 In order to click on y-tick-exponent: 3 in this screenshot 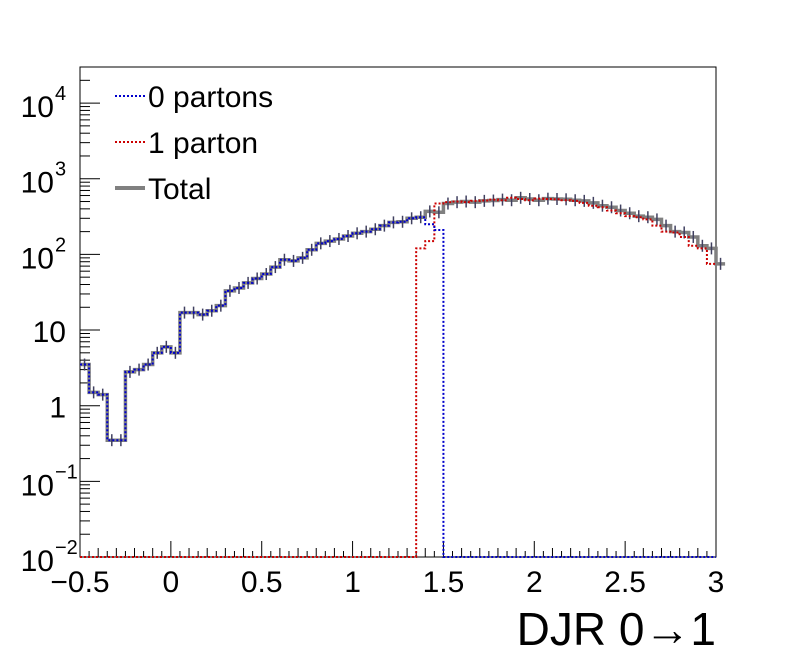, I will do `click(60, 170)`.